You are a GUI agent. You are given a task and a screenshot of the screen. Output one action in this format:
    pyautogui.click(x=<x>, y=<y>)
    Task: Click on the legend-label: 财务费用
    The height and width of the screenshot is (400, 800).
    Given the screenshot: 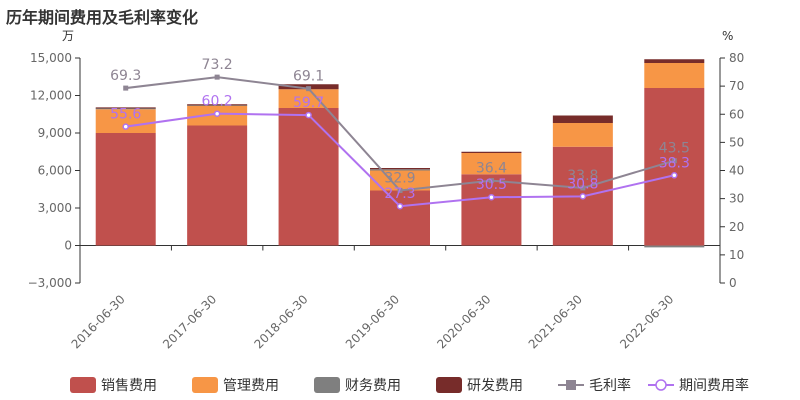 What is the action you would take?
    pyautogui.click(x=373, y=386)
    